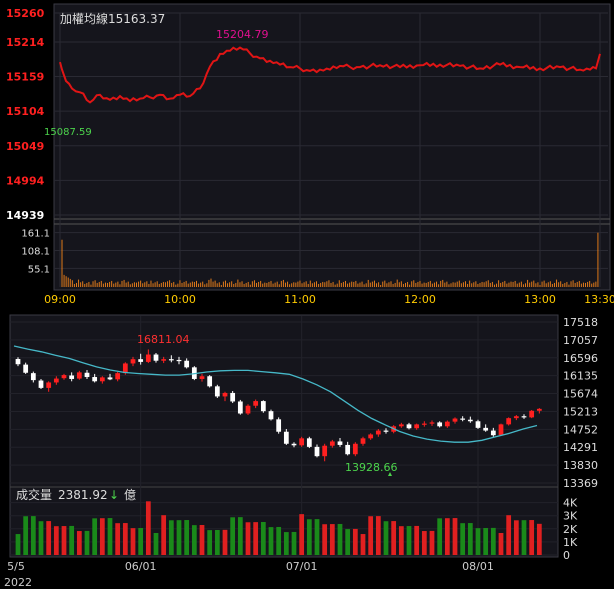 This screenshot has height=589, width=614. I want to click on intraday-time-axis: 09:00 10:00 11:00 12:00 13:00 13:30, so click(329, 299).